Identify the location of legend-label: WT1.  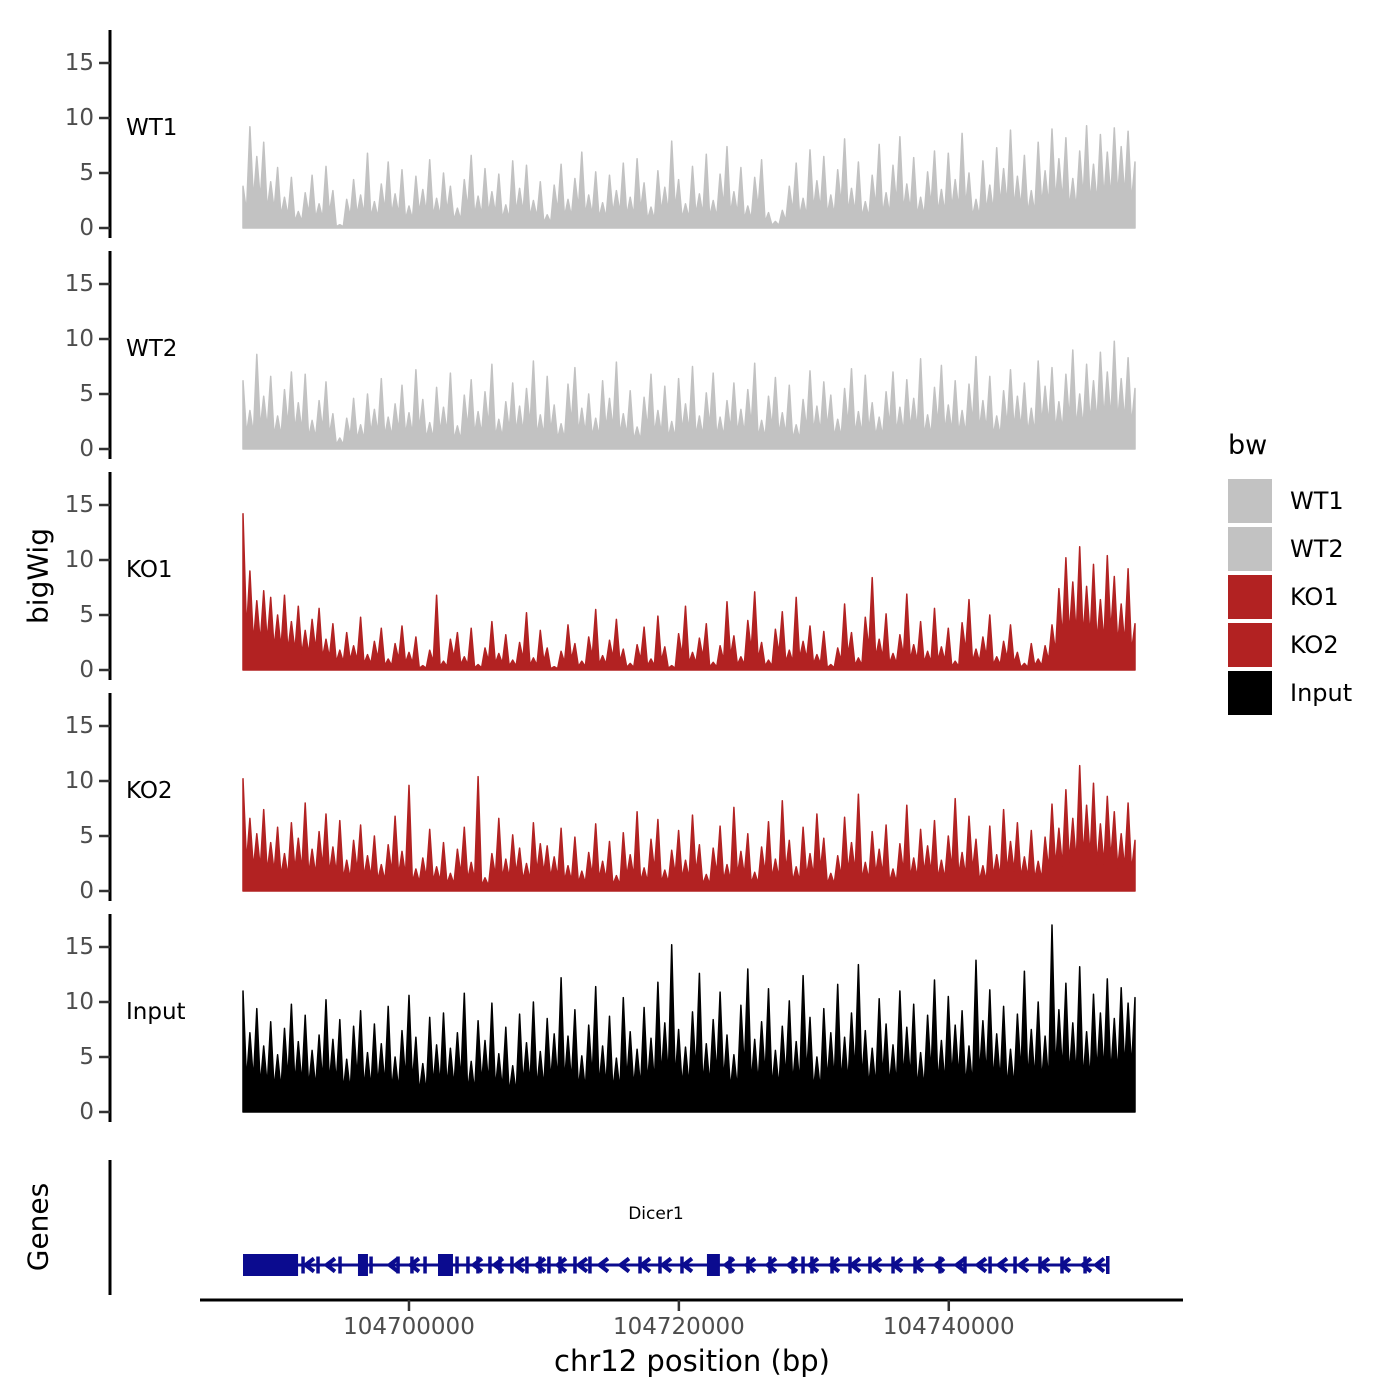
(1317, 501).